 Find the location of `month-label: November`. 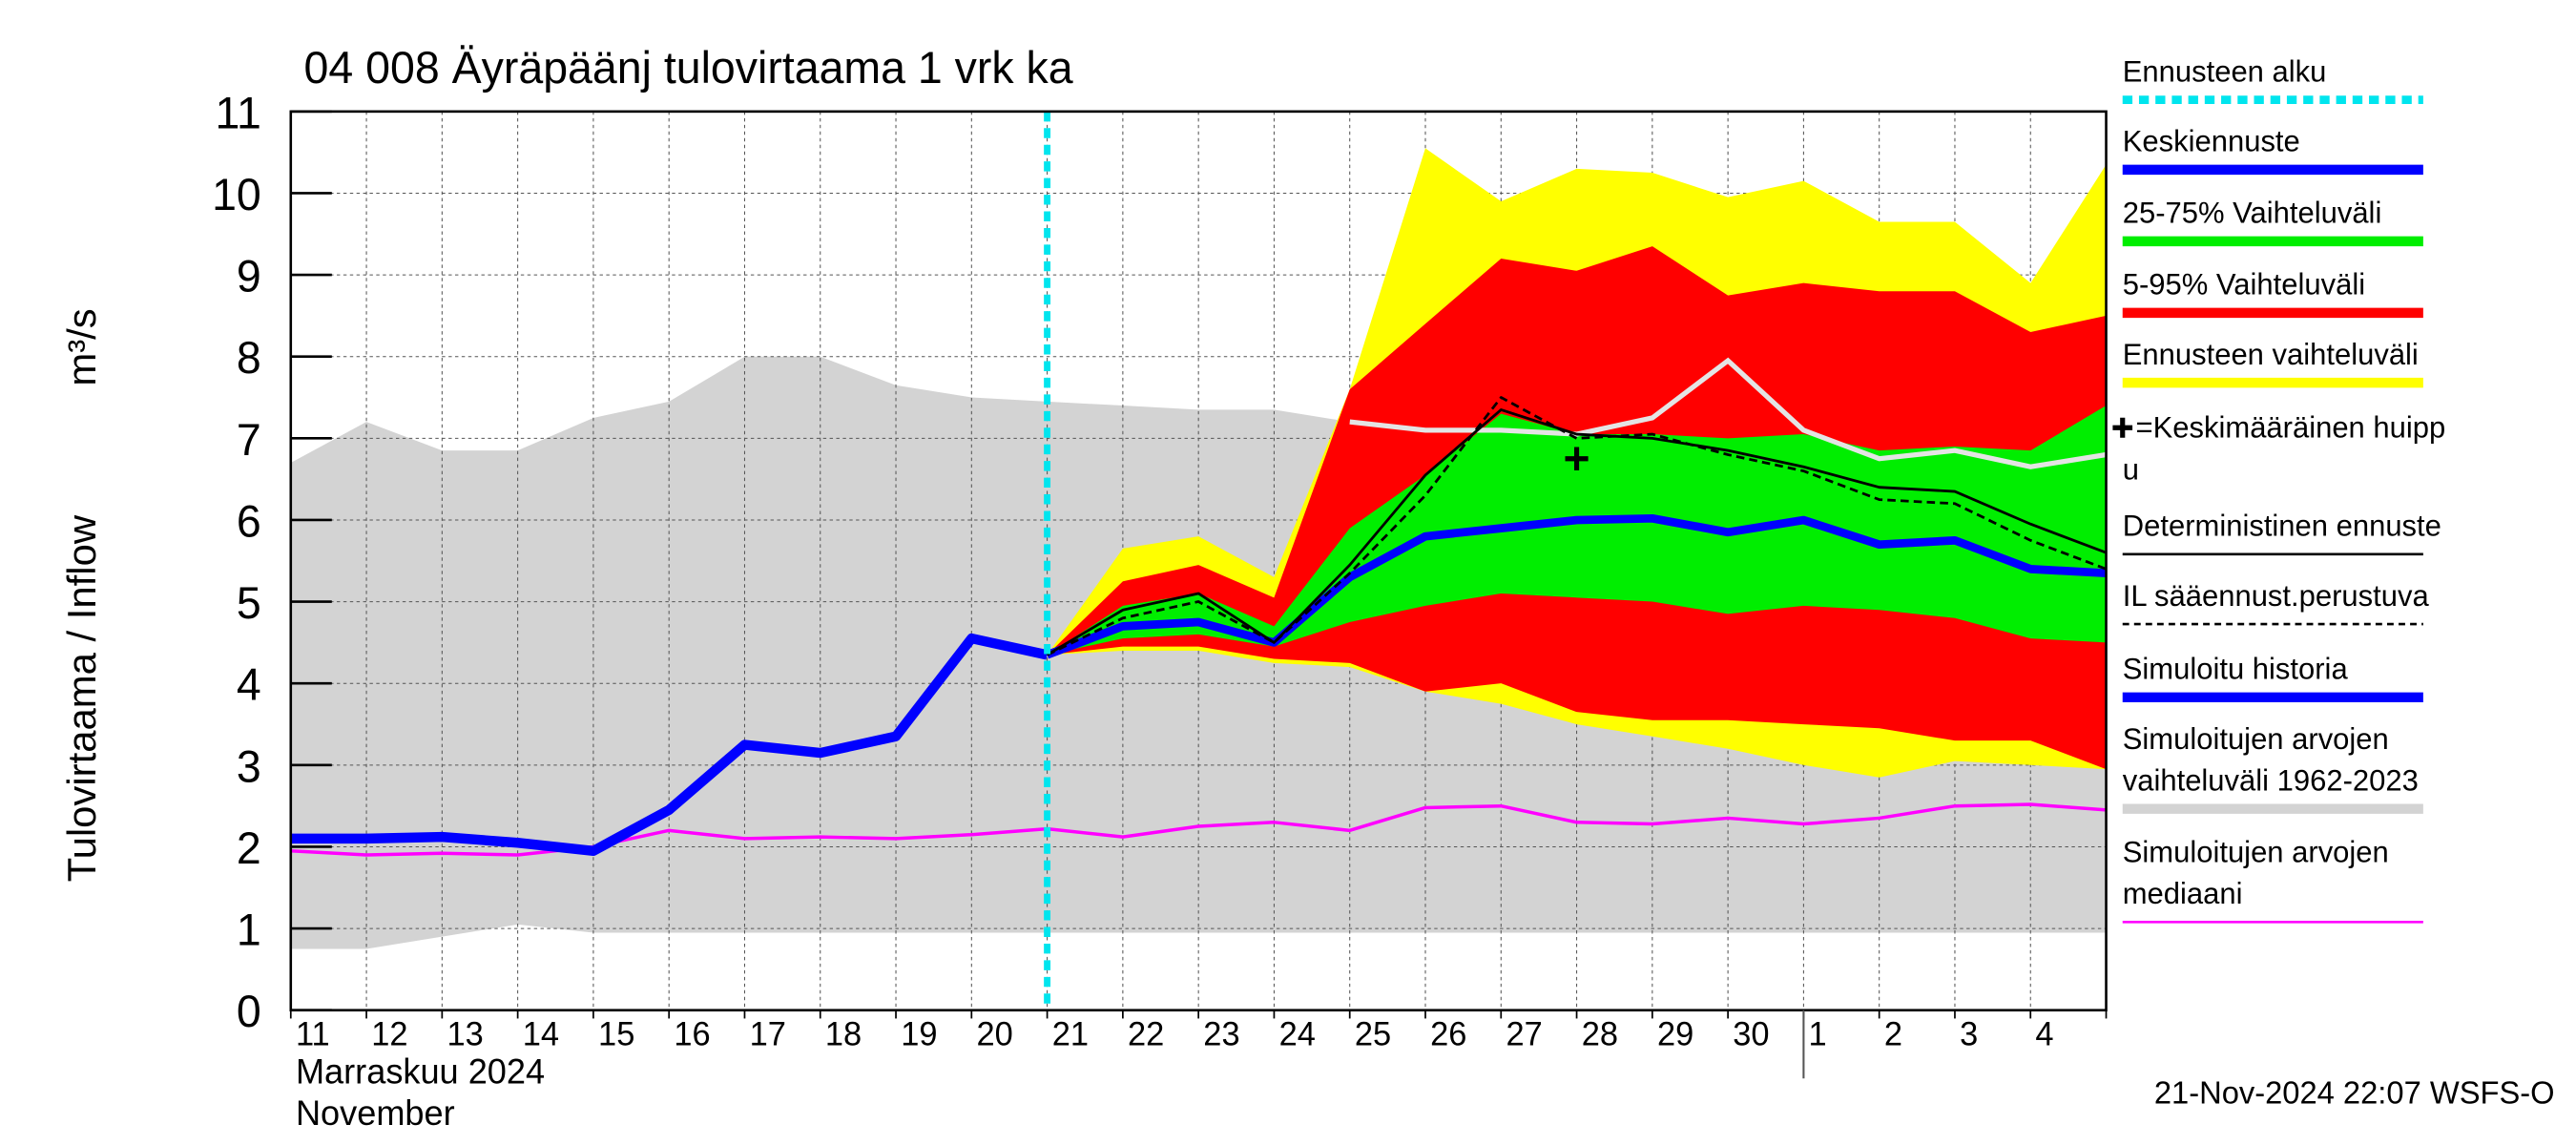

month-label: November is located at coordinates (375, 1113).